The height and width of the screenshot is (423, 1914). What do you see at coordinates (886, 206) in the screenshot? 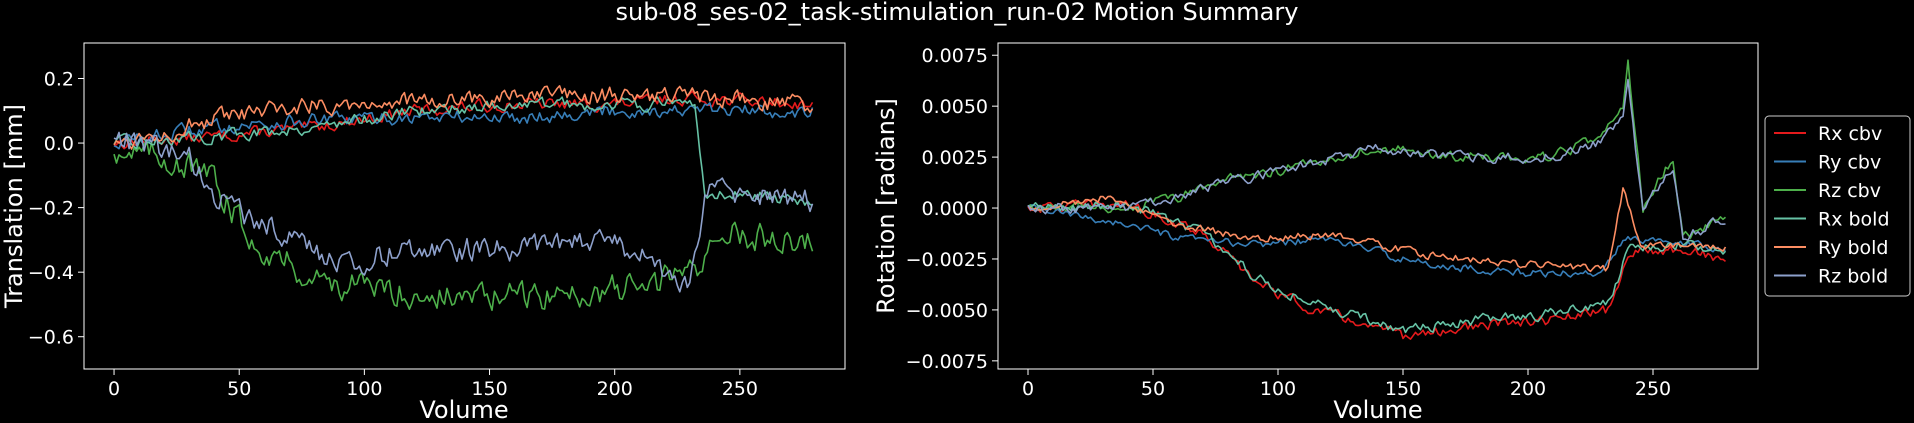
I see `rotation-y-axis-label: Rotation [radians]` at bounding box center [886, 206].